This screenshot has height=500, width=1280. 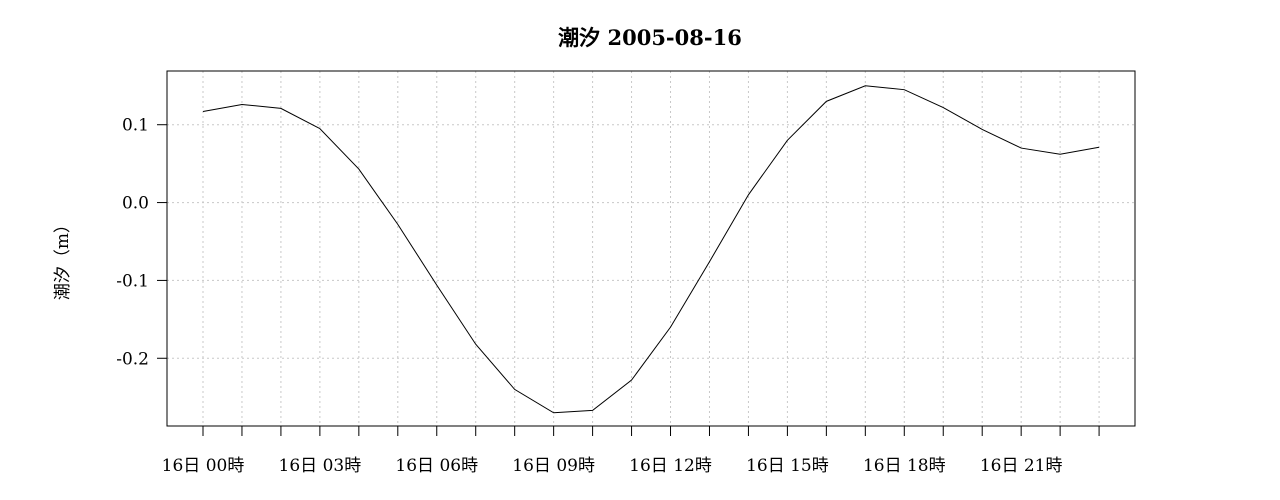 I want to click on y-tick-label: -0.2, so click(x=132, y=359).